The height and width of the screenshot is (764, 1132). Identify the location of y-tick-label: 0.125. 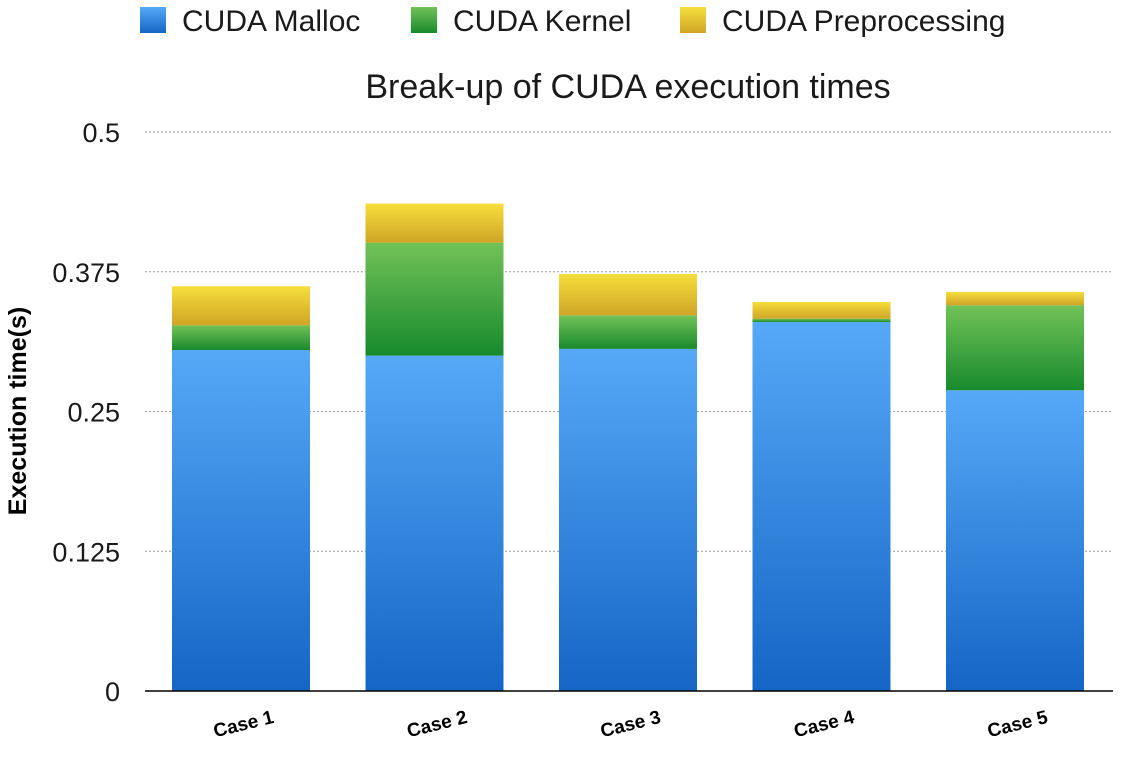
(86, 552).